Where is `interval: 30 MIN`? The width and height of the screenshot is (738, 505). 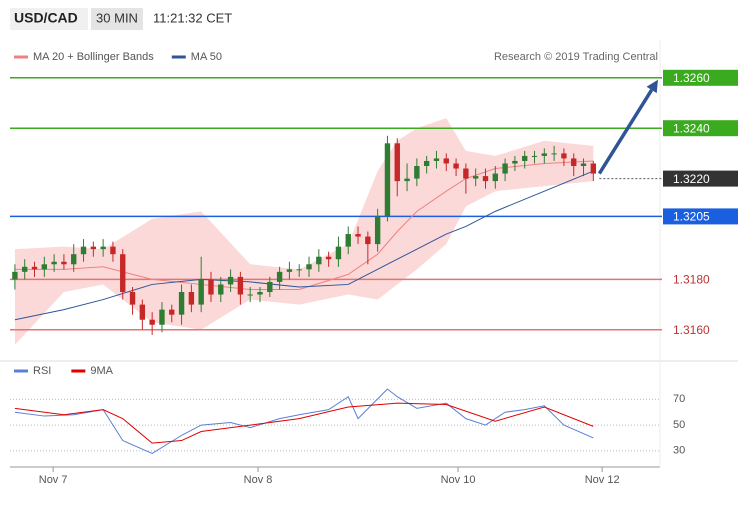 interval: 30 MIN is located at coordinates (117, 17).